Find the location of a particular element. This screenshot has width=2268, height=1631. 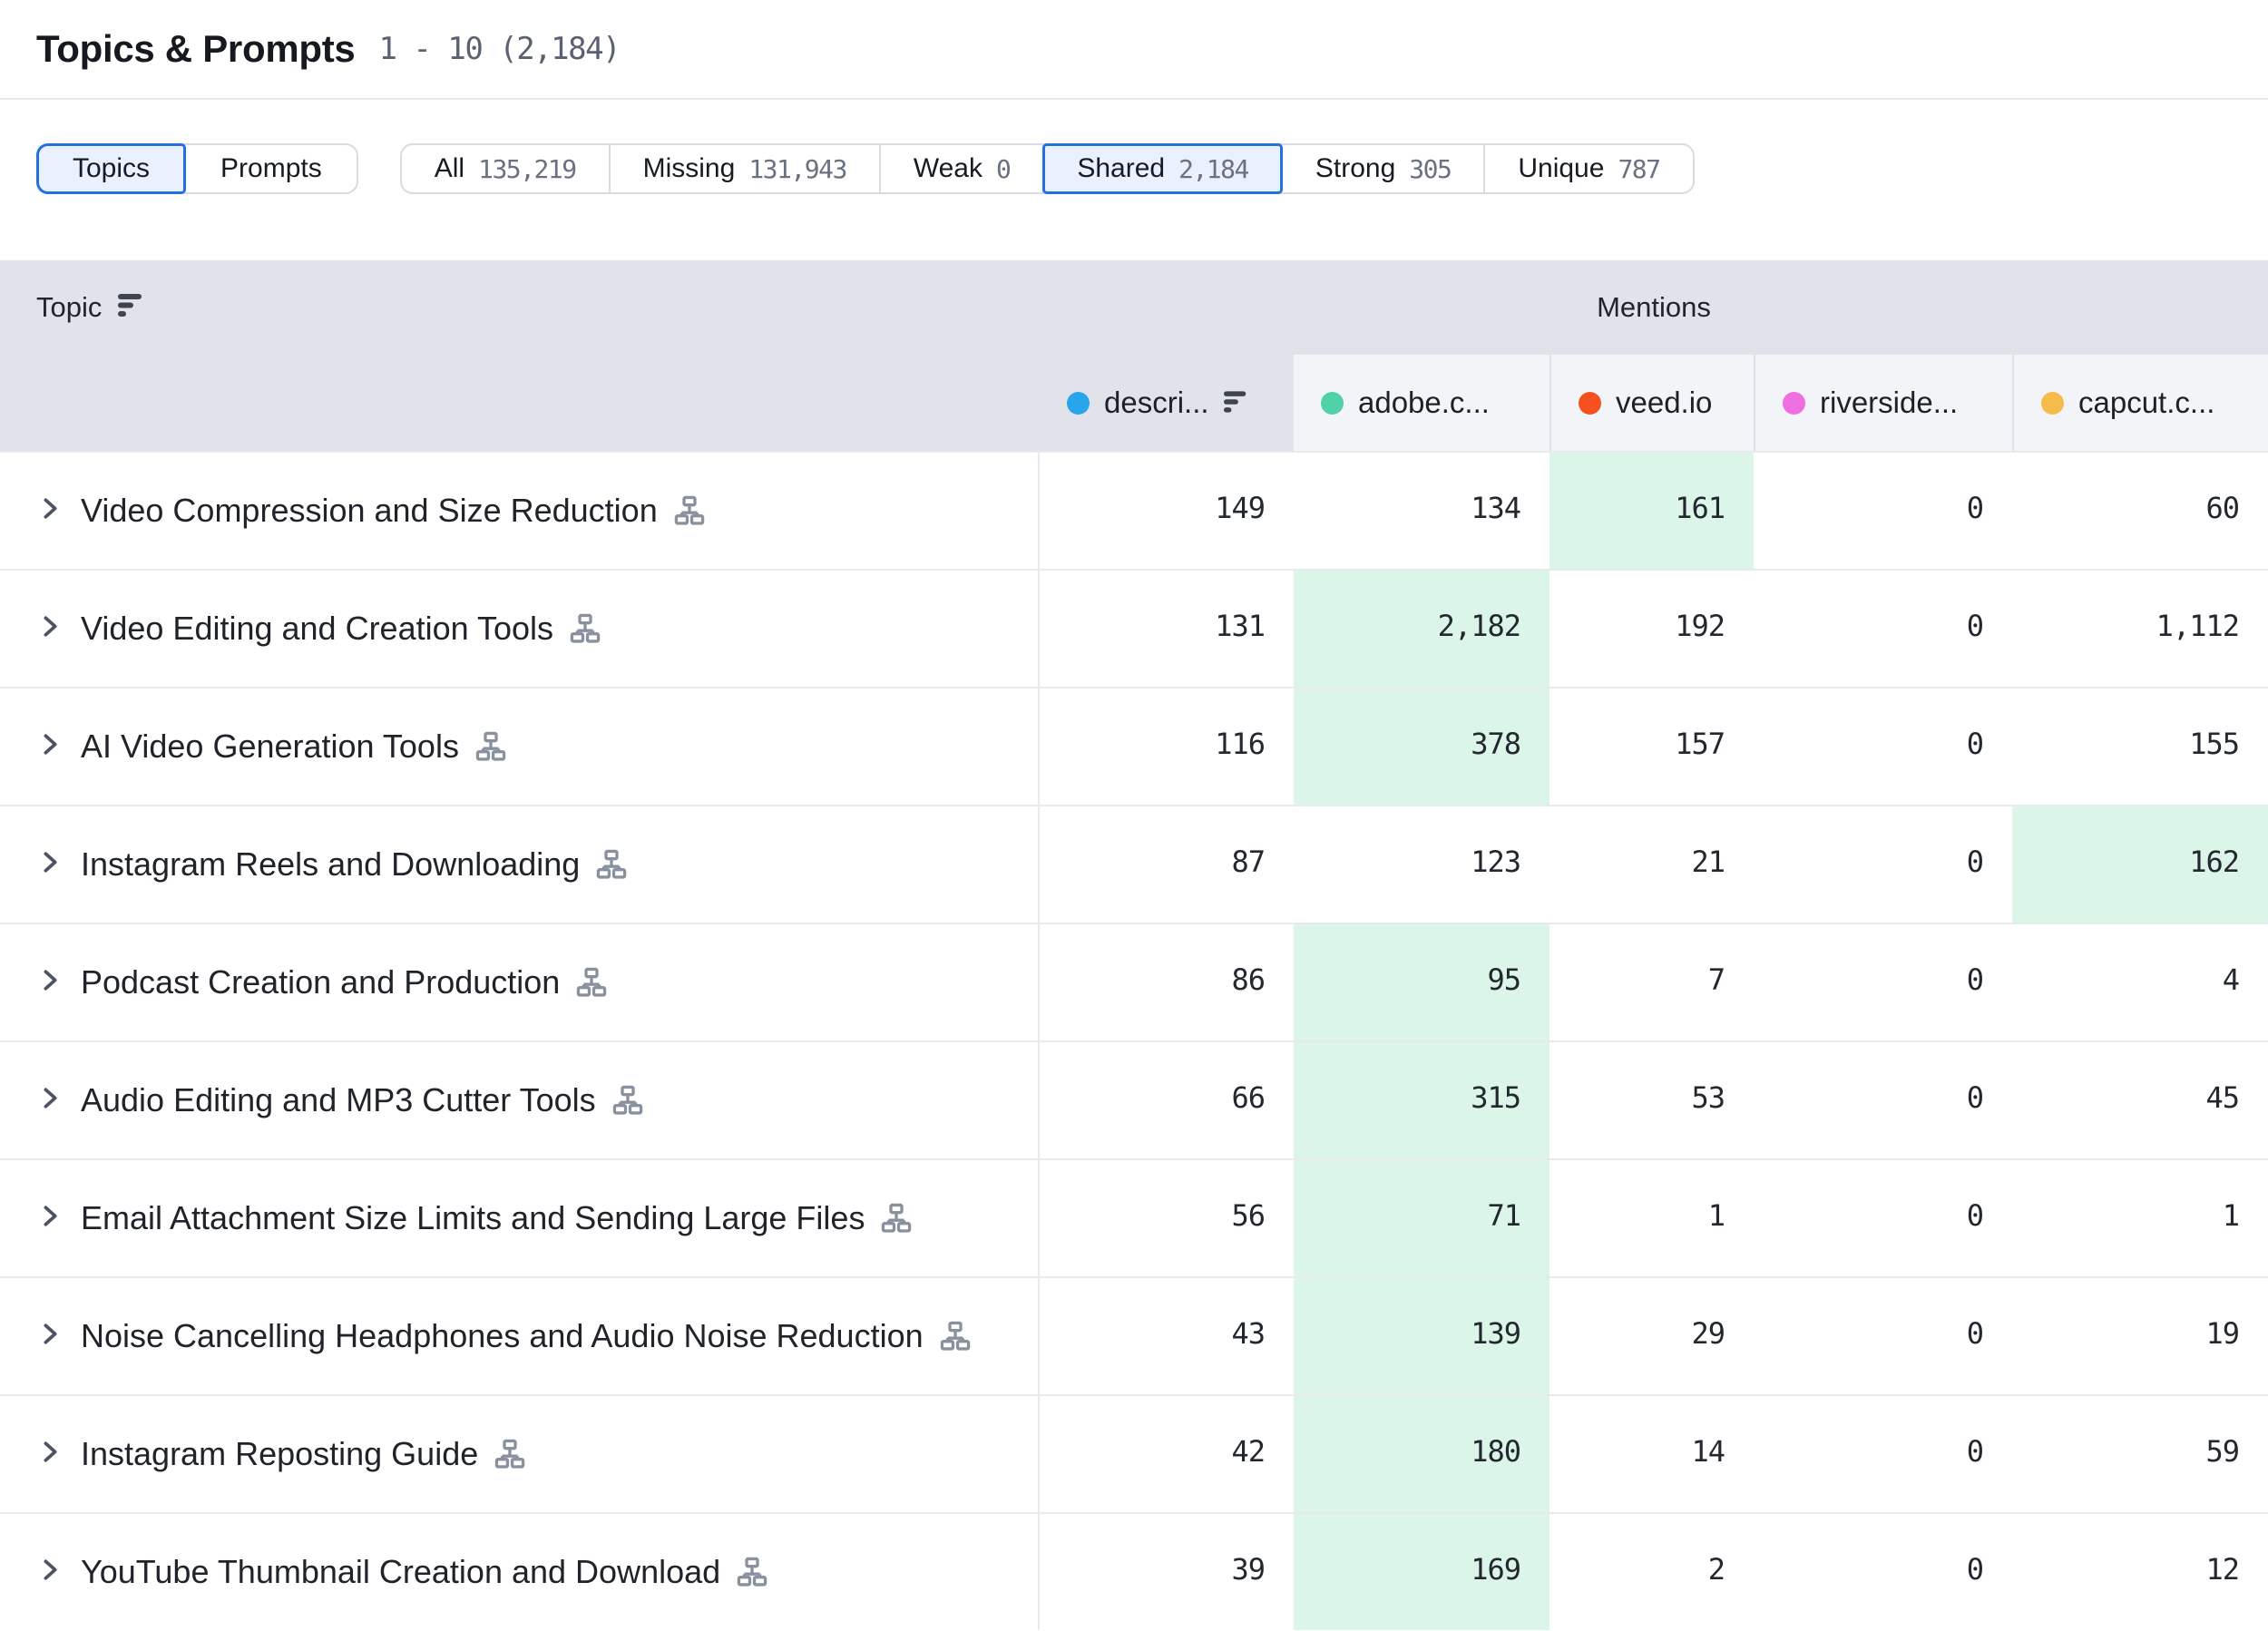

filter-all: All 135,219 is located at coordinates (506, 169).